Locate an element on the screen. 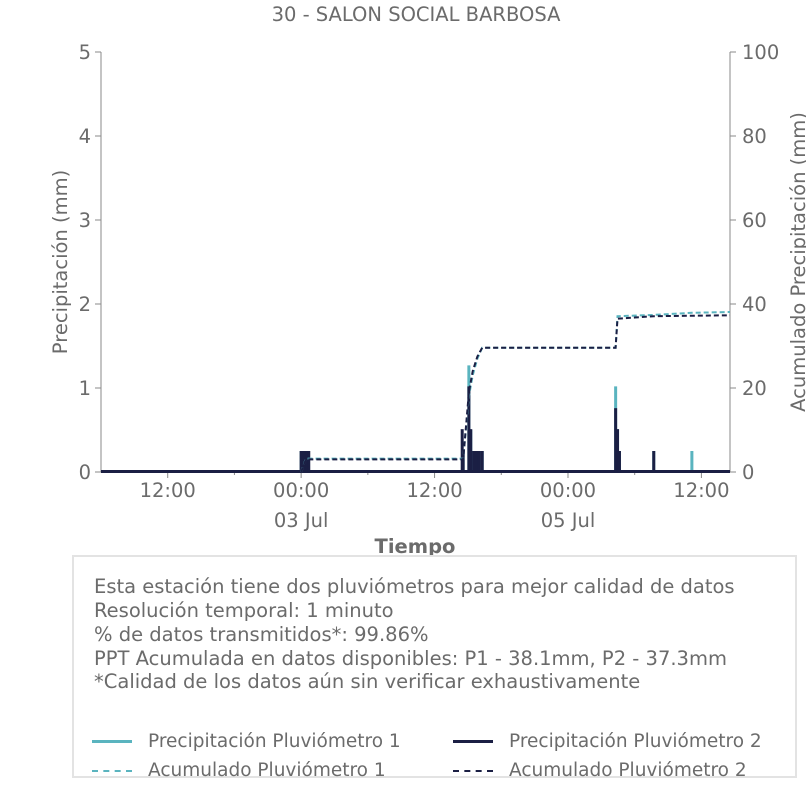 This screenshot has height=806, width=806. y-axis-label: Precipitación (mm) is located at coordinates (60, 262).